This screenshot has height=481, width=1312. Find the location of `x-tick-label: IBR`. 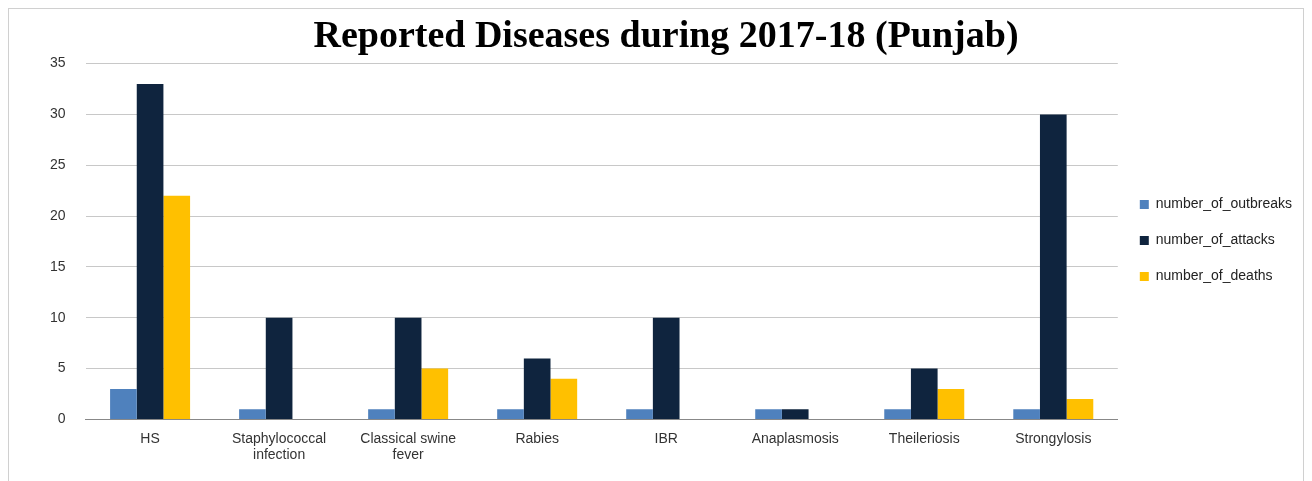

x-tick-label: IBR is located at coordinates (666, 437).